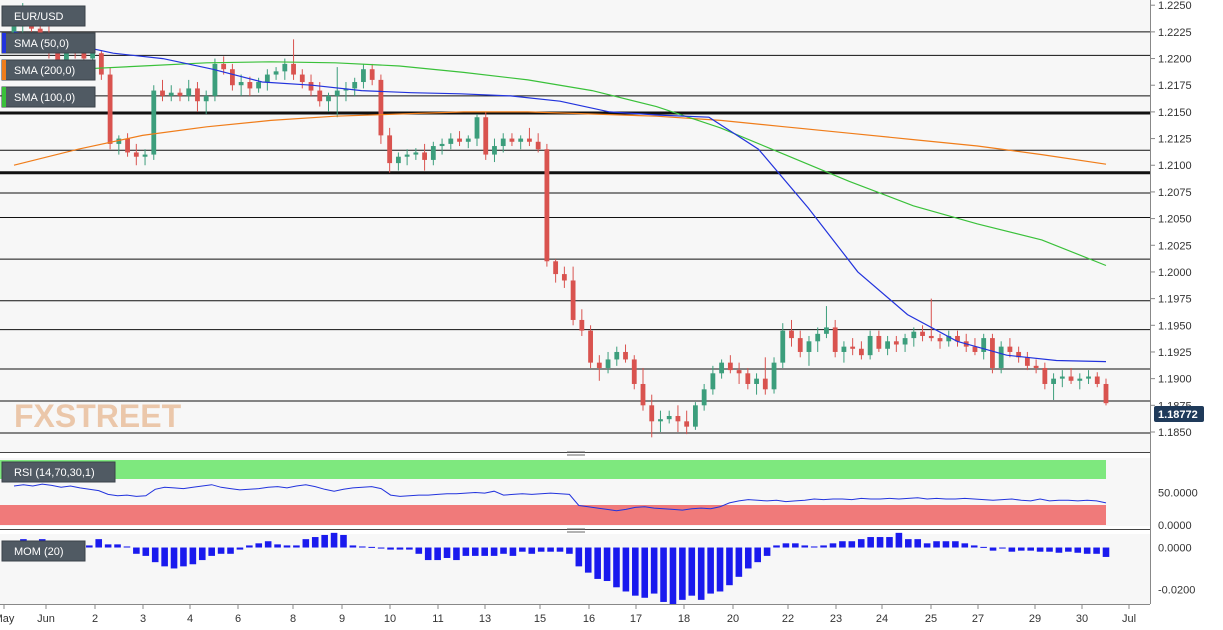 The height and width of the screenshot is (630, 1223). I want to click on price-tick-label: 1.2250, so click(1175, 6).